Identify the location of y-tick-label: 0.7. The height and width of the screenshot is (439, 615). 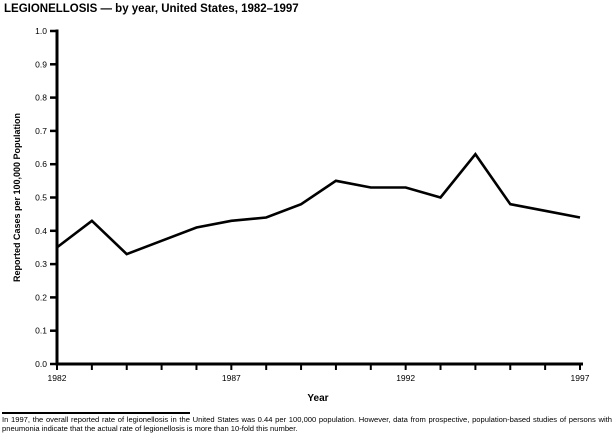
(41, 131).